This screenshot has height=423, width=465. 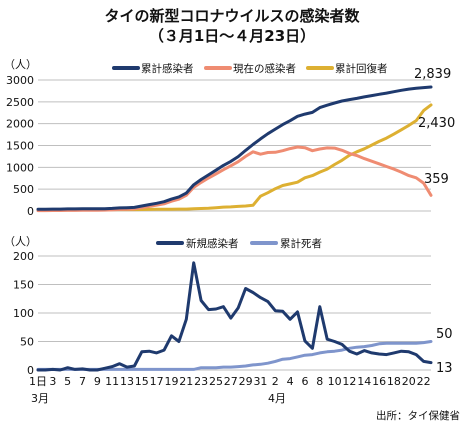 What do you see at coordinates (97, 381) in the screenshot?
I see `x-tick-label-4: 9` at bounding box center [97, 381].